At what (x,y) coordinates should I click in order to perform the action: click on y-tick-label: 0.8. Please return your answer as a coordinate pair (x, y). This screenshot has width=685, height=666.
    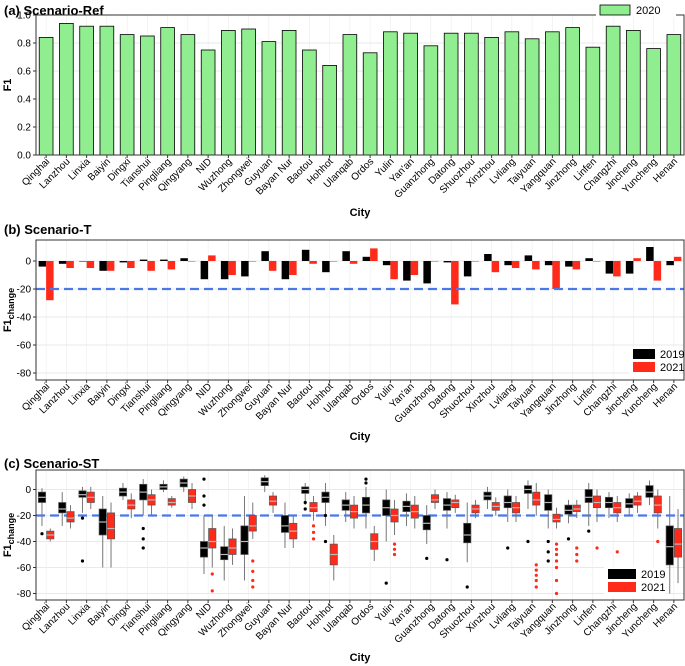
    Looking at the image, I should click on (24, 44).